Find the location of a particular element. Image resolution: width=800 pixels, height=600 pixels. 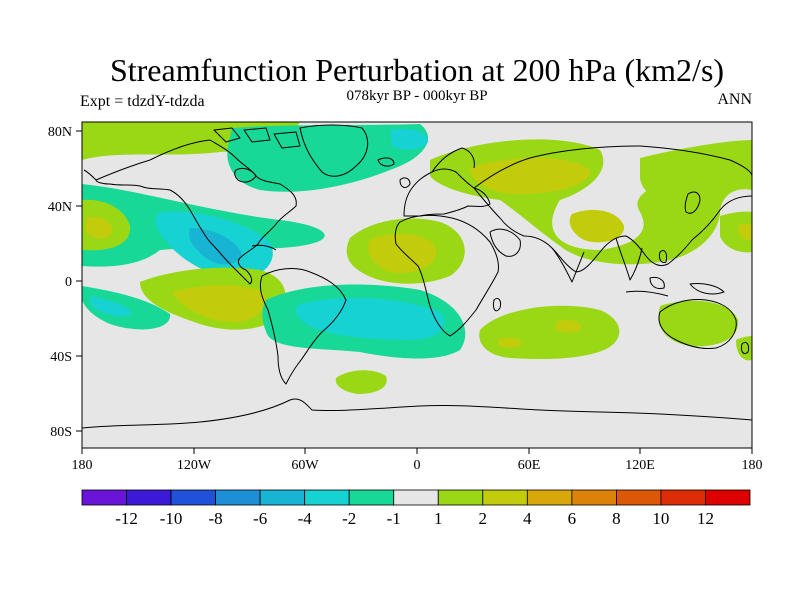

anomaly-region-dateline-core is located at coordinates (99, 227).